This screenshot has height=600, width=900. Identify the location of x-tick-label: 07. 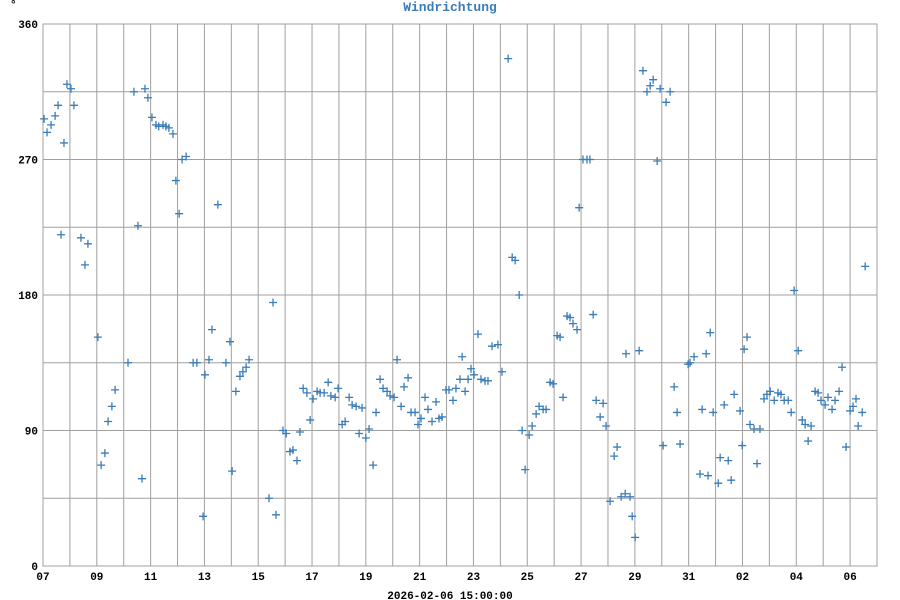
(42, 578).